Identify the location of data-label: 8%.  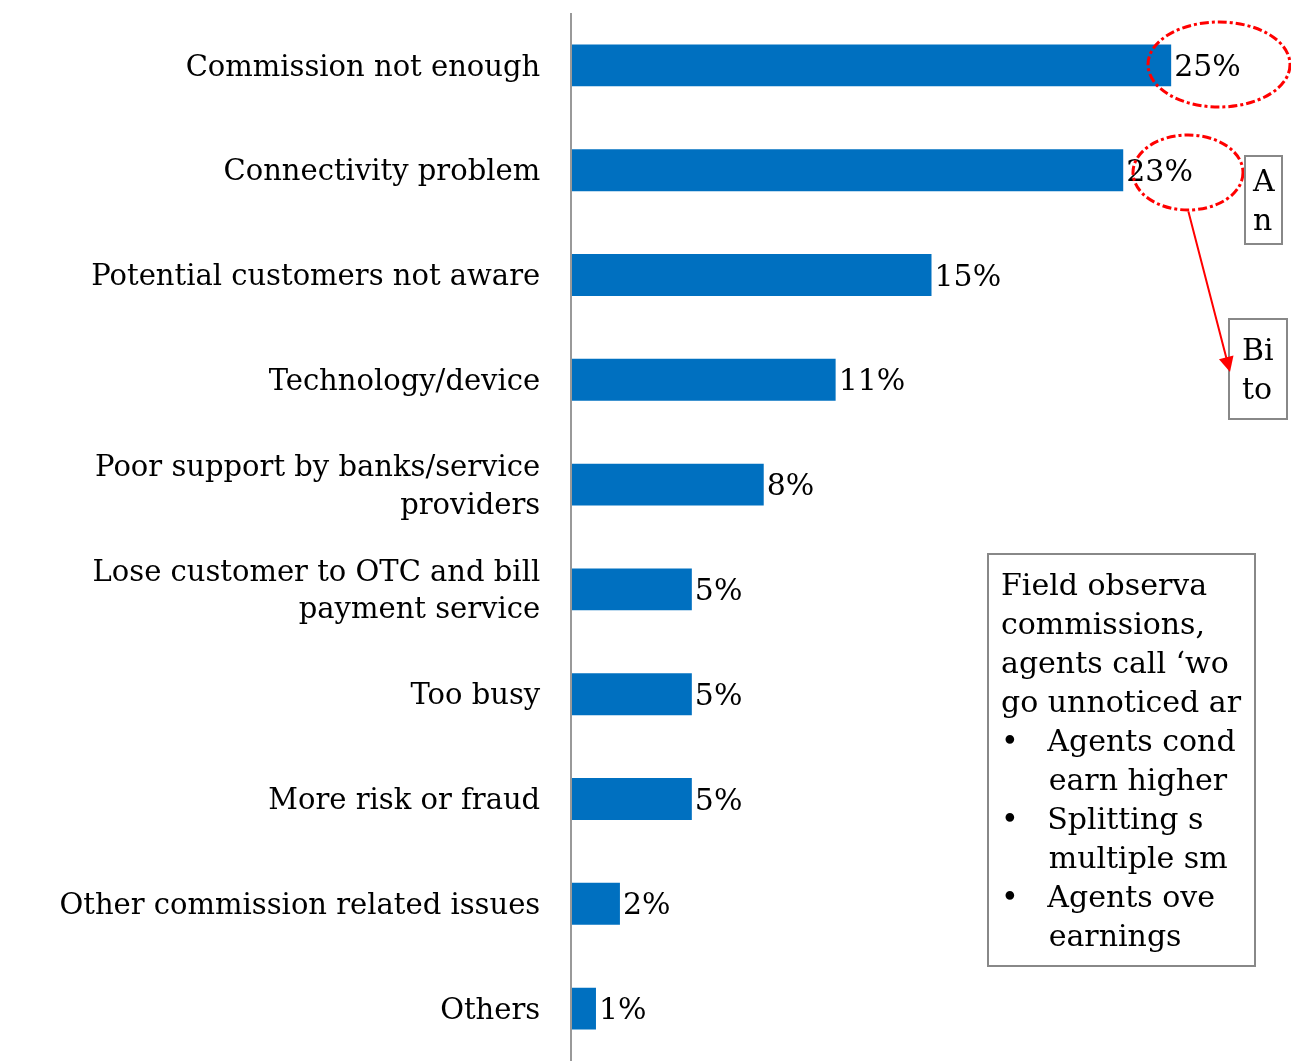
(790, 485).